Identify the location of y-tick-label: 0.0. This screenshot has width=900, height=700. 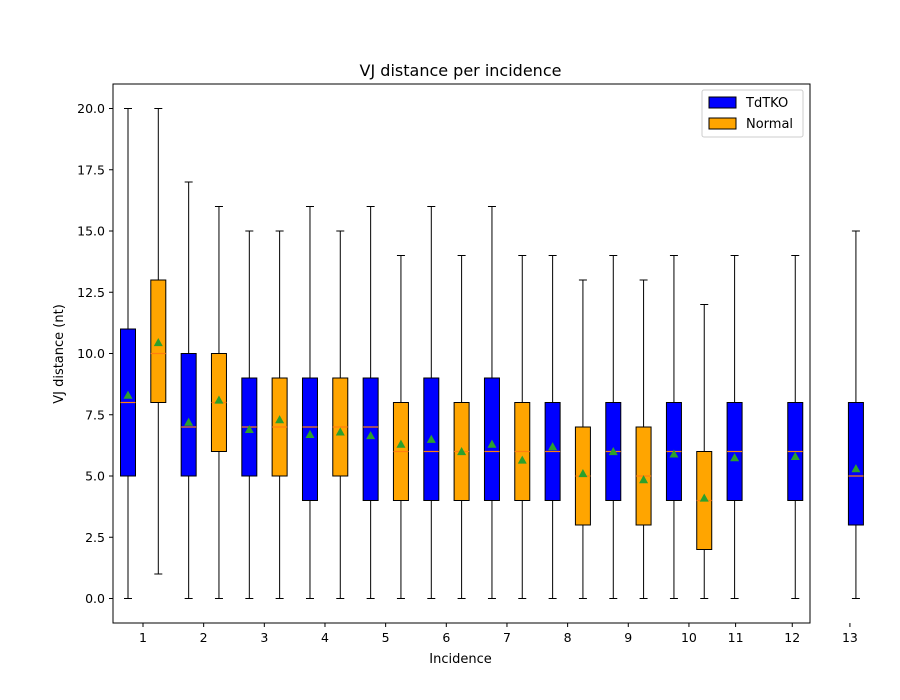
(95, 598).